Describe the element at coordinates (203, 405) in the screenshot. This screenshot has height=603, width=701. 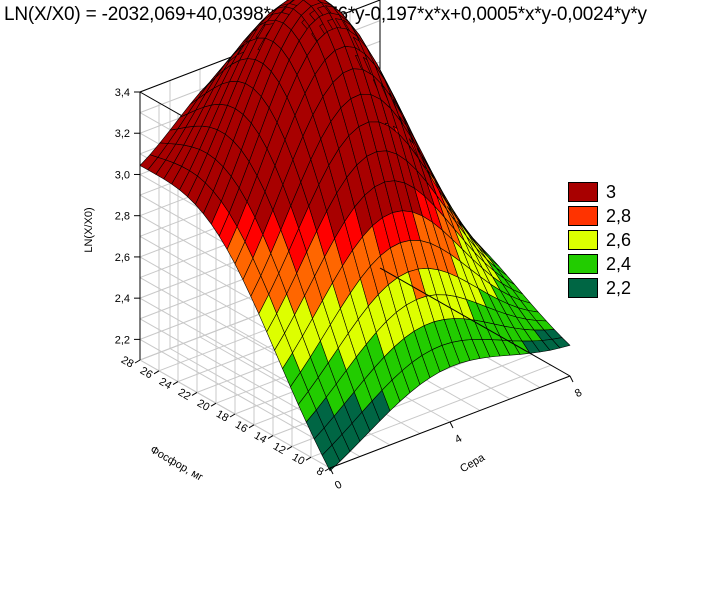
I see `y-tick-label: 20` at that location.